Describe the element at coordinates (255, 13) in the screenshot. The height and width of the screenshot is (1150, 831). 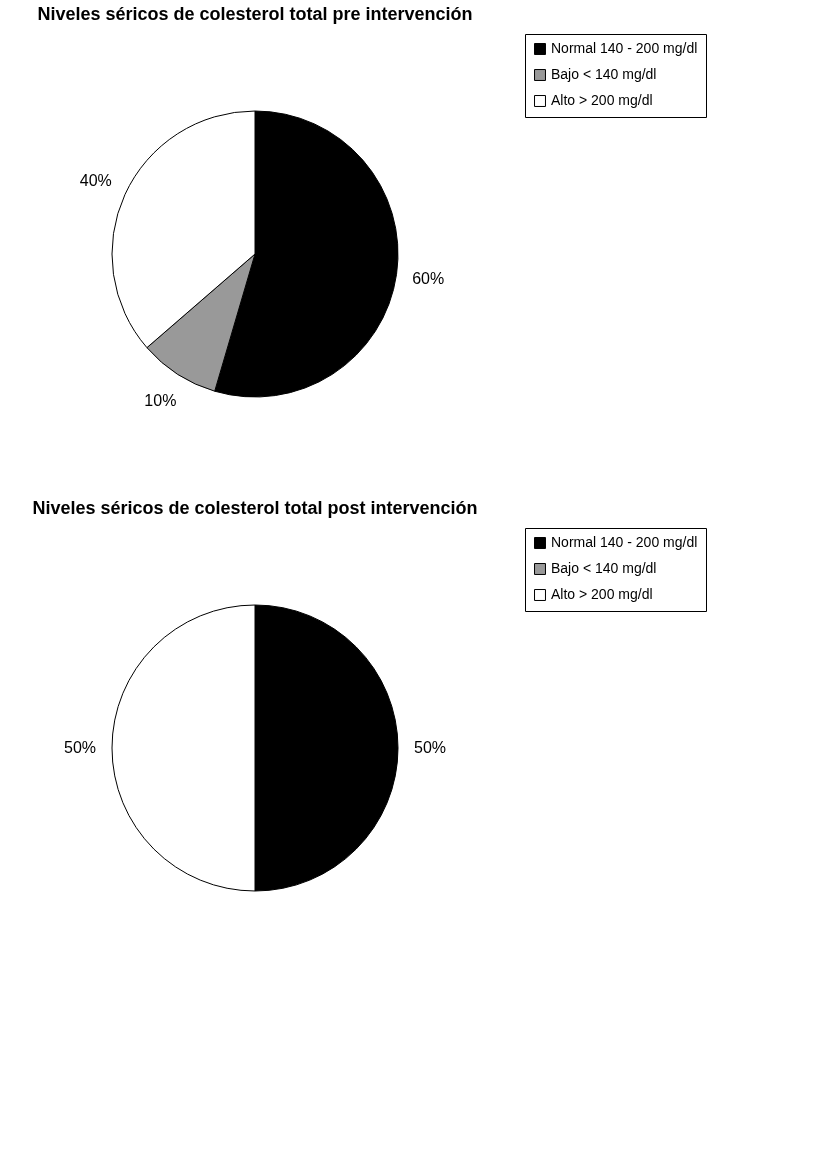
I see `chart-title: Niveles séricos de colesterol total pre intervención` at that location.